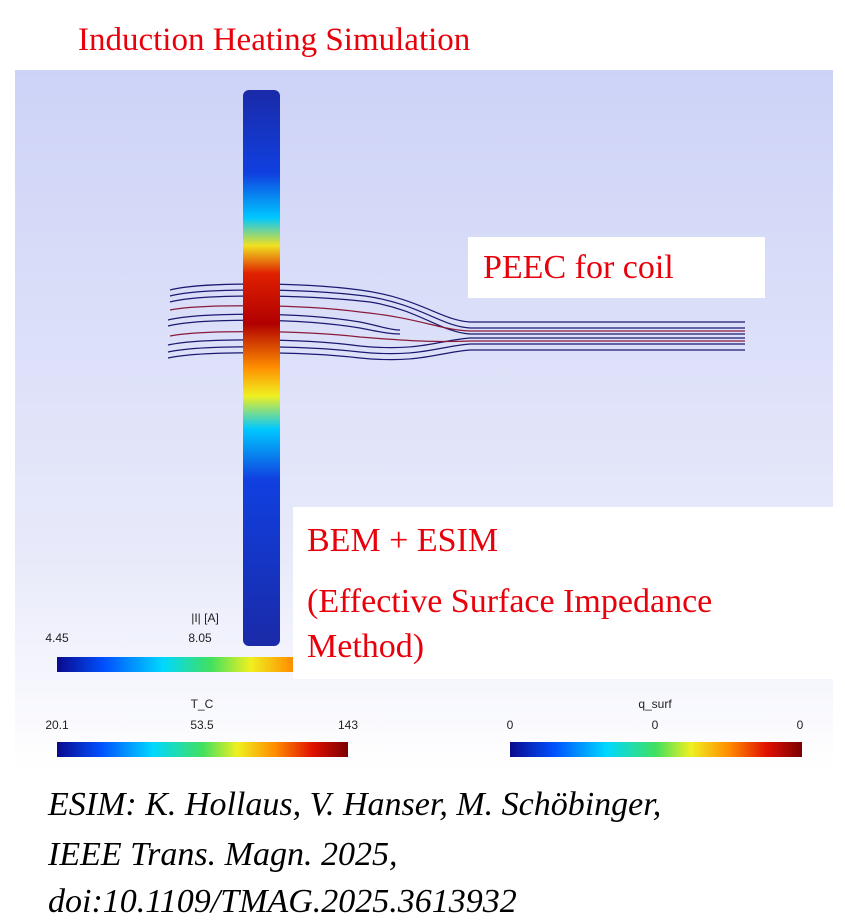 The height and width of the screenshot is (921, 845). I want to click on colorbar-tick: 4.45, so click(57, 638).